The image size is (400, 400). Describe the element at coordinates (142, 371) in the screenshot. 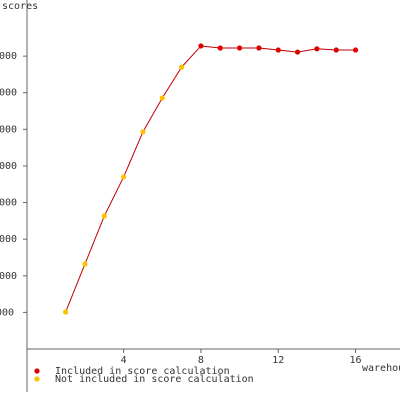

I see `legend-label: Included in score calculation` at that location.